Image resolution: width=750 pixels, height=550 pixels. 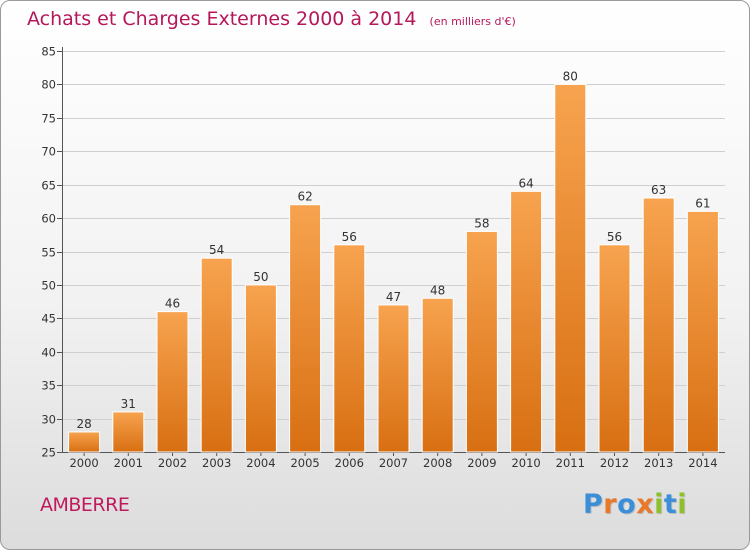 What do you see at coordinates (349, 463) in the screenshot?
I see `x-tick-label: 2006` at bounding box center [349, 463].